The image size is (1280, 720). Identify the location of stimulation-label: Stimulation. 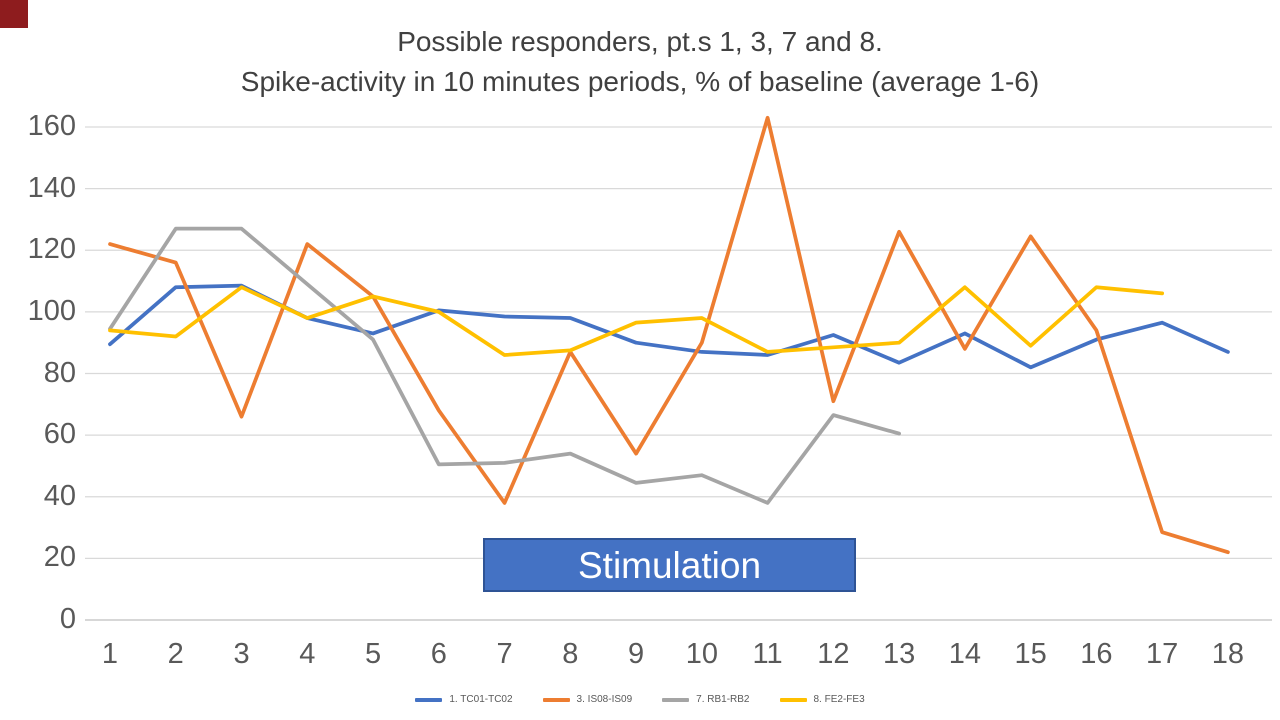
(669, 565).